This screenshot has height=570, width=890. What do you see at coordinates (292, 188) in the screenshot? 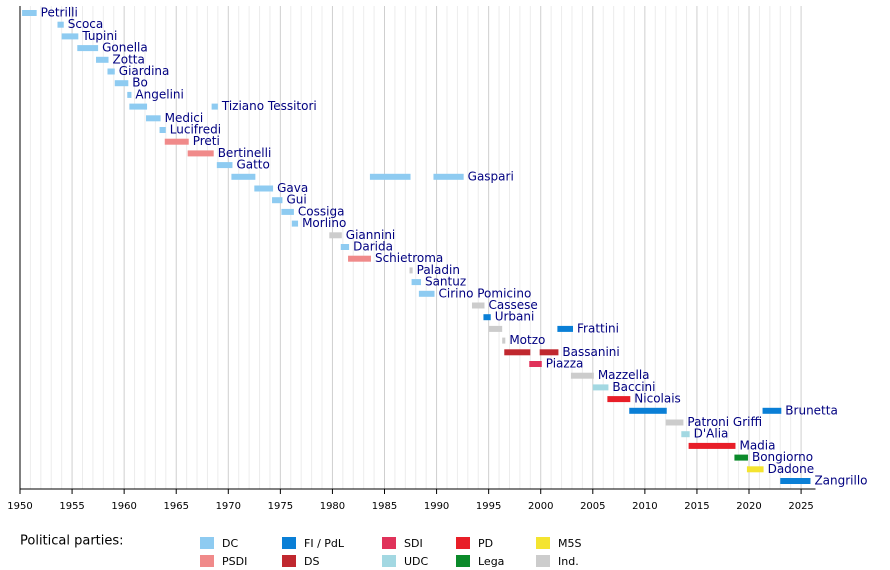
I see `minister-label: Gava` at bounding box center [292, 188].